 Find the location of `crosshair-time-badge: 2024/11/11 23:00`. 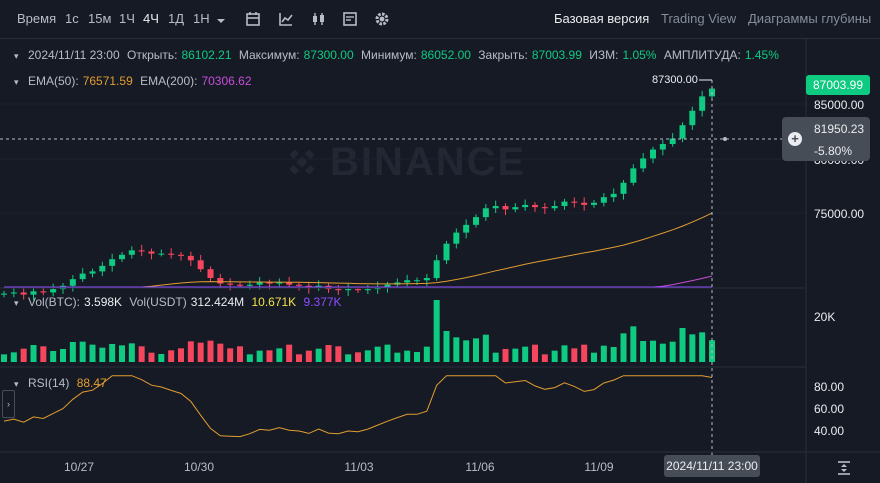

crosshair-time-badge: 2024/11/11 23:00 is located at coordinates (712, 466).